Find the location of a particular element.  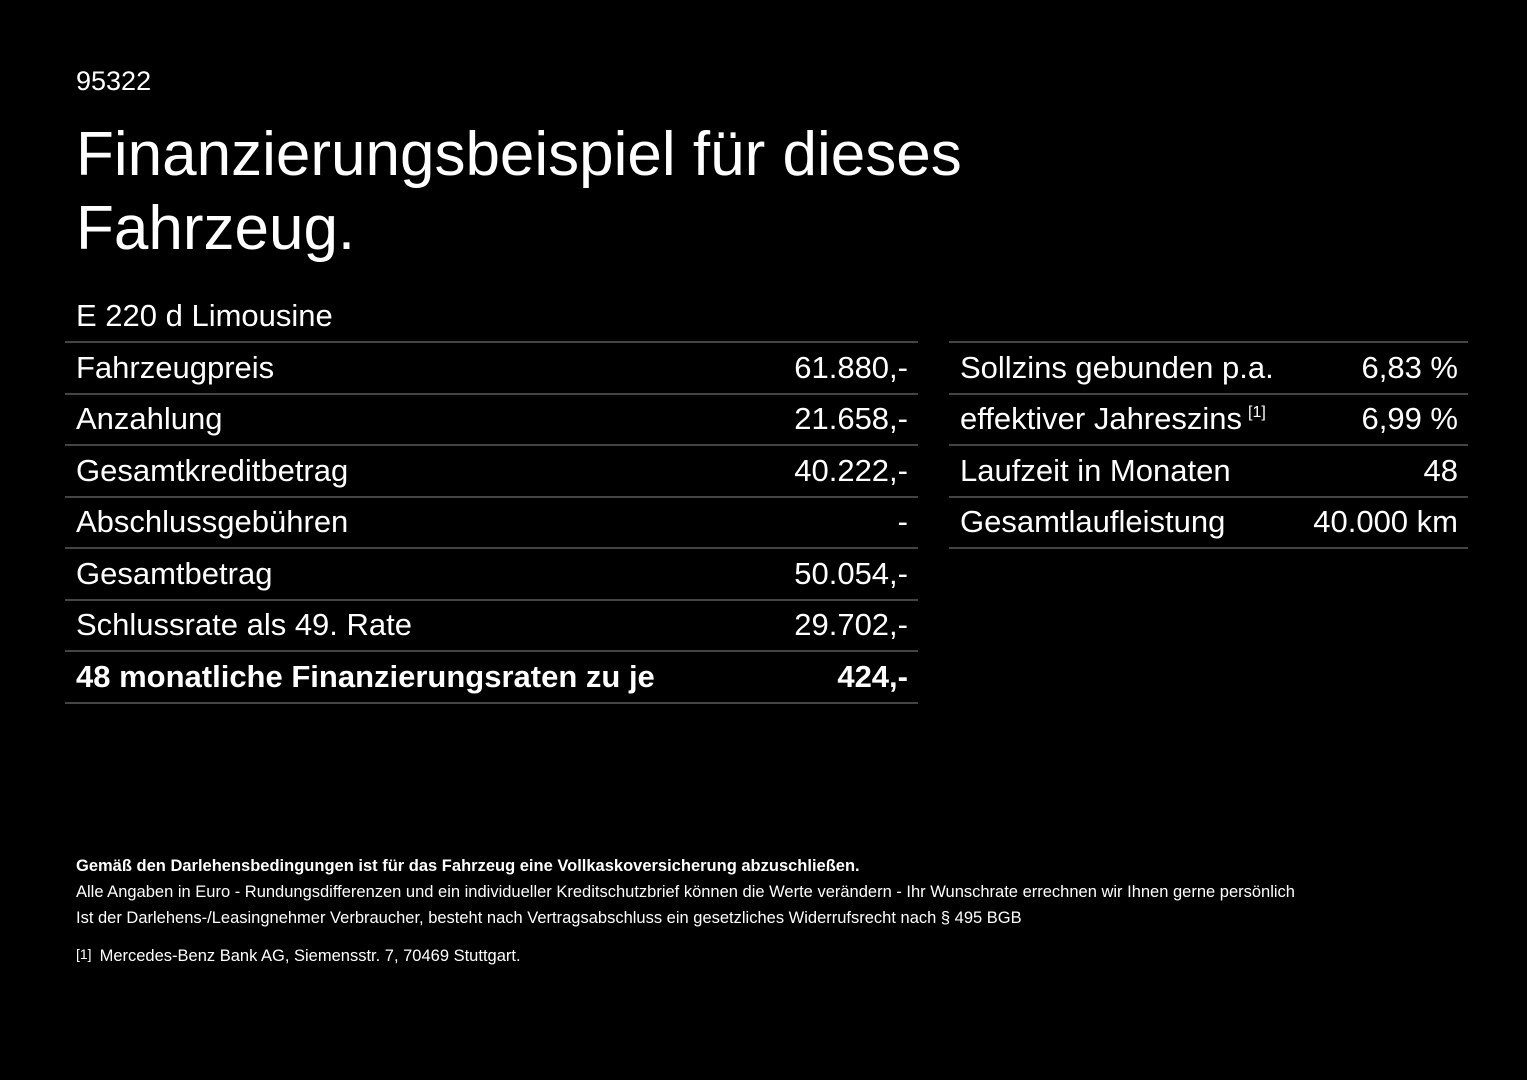

row-value: 48 is located at coordinates (1440, 470).